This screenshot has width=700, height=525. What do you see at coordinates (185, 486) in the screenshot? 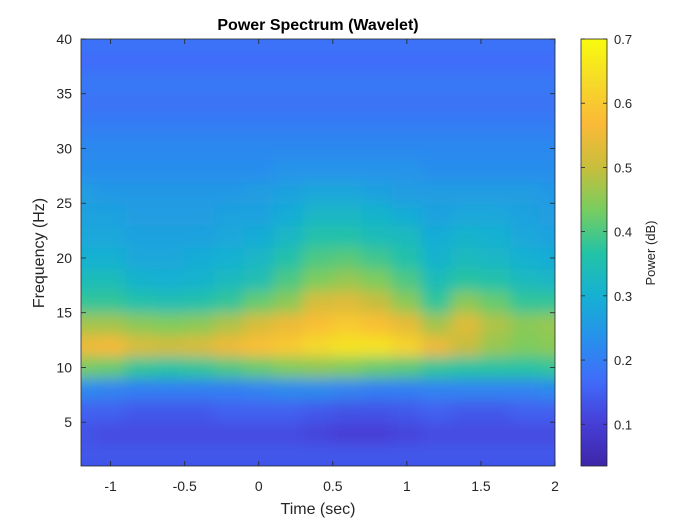
I see `x-tick-label: -0.5` at bounding box center [185, 486].